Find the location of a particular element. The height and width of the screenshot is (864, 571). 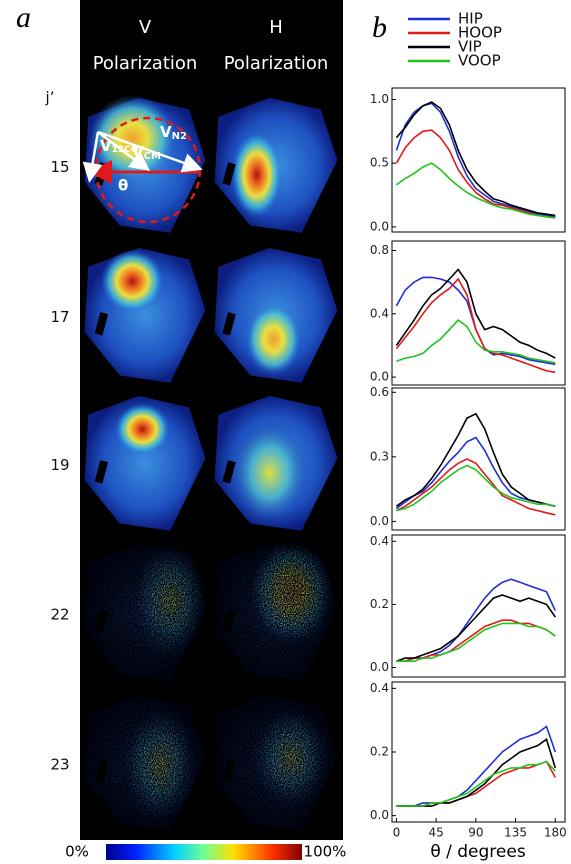

column-header: V is located at coordinates (145, 27).